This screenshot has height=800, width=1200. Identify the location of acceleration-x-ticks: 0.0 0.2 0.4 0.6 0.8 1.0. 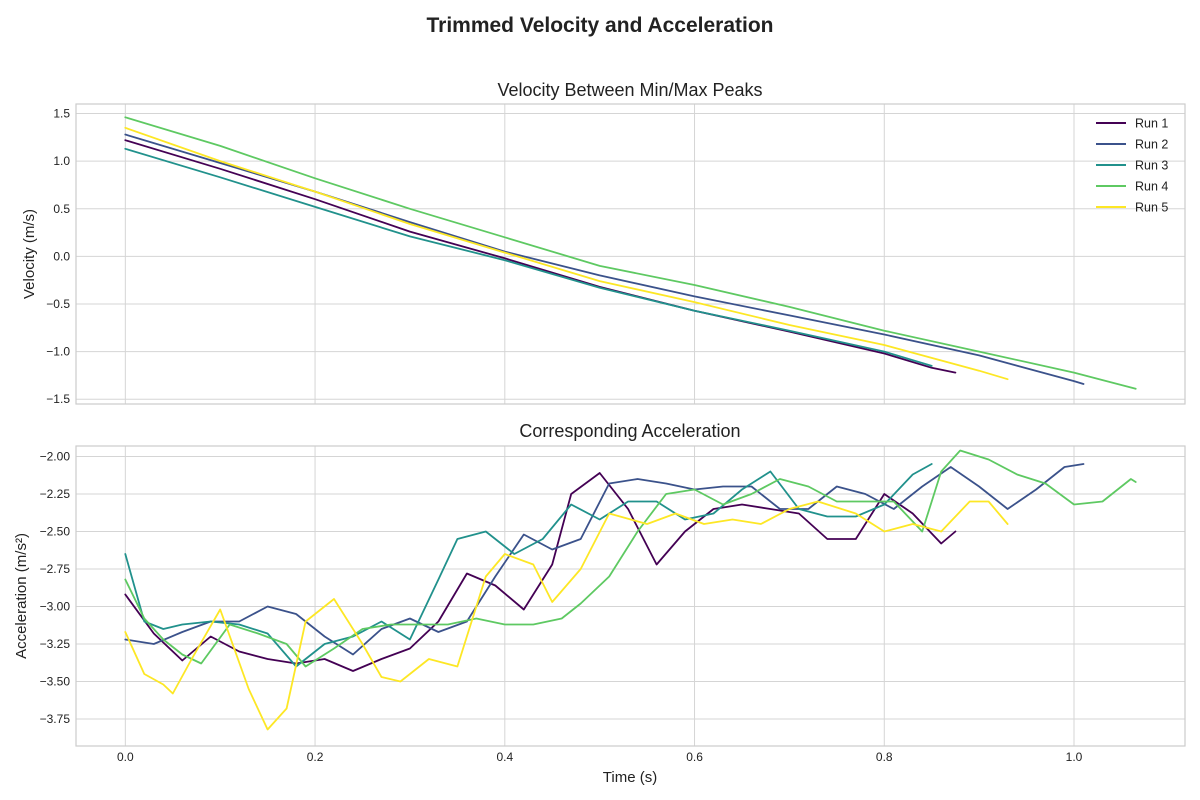
(600, 757).